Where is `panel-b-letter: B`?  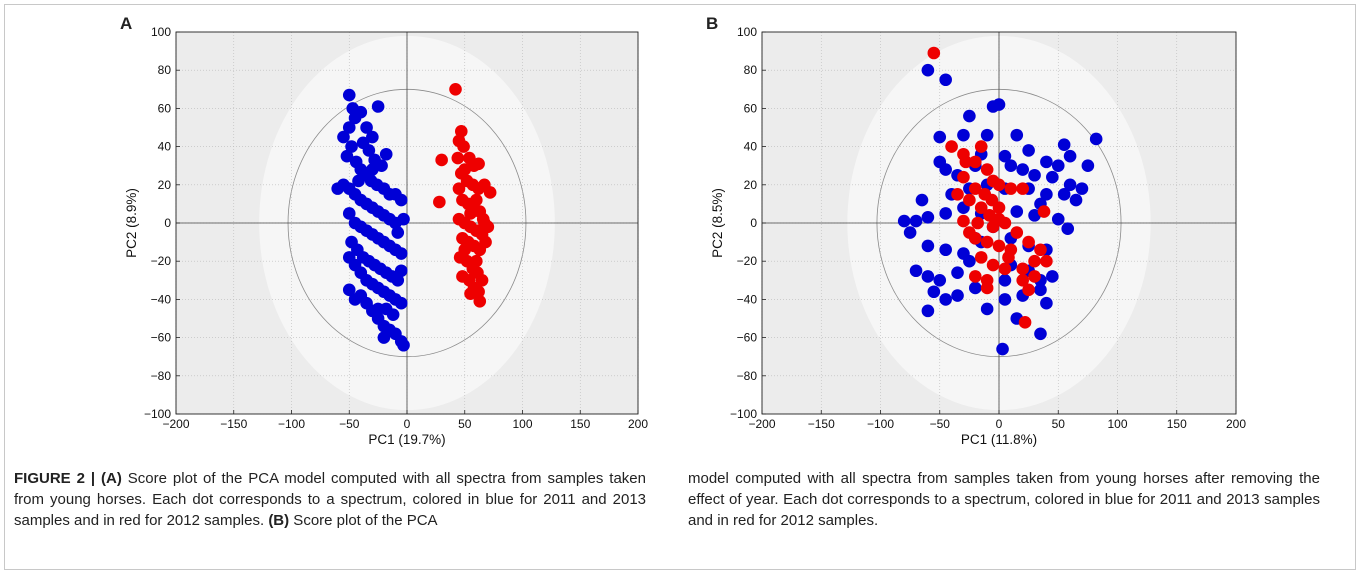 panel-b-letter: B is located at coordinates (712, 23).